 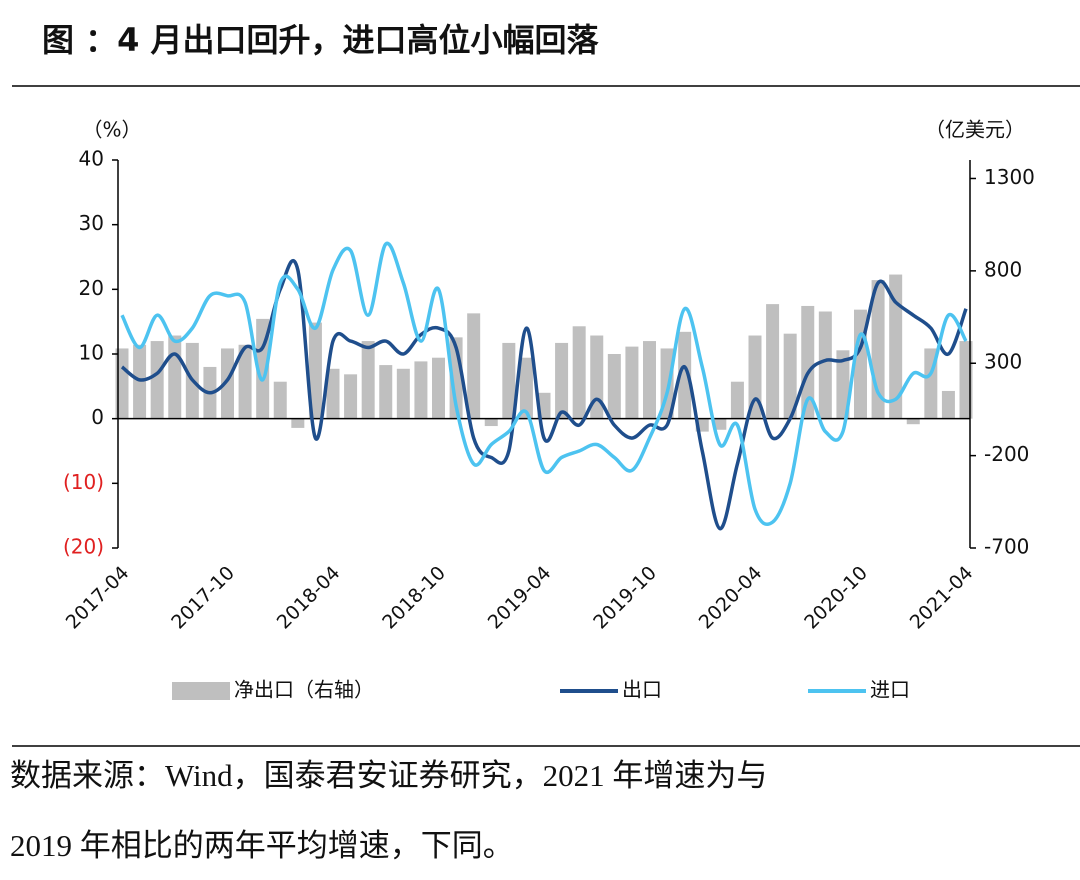 I want to click on x-tick-label: 2018-04, so click(x=309, y=598).